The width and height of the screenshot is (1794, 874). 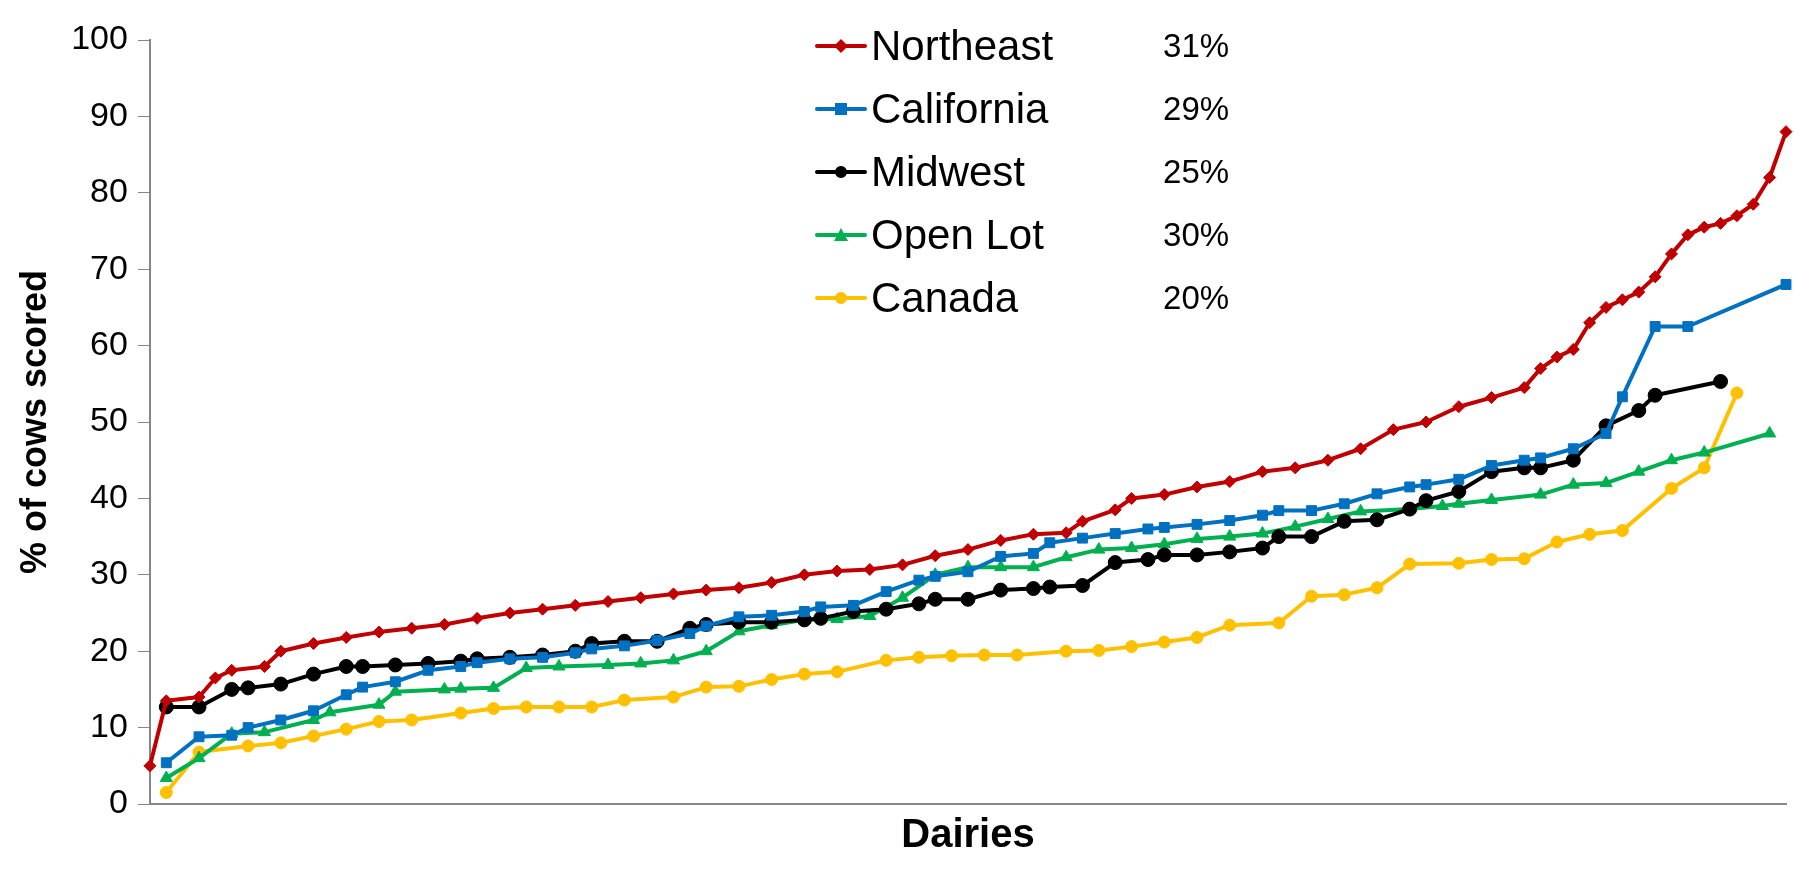 I want to click on y-tick-label: 70, so click(x=109, y=266).